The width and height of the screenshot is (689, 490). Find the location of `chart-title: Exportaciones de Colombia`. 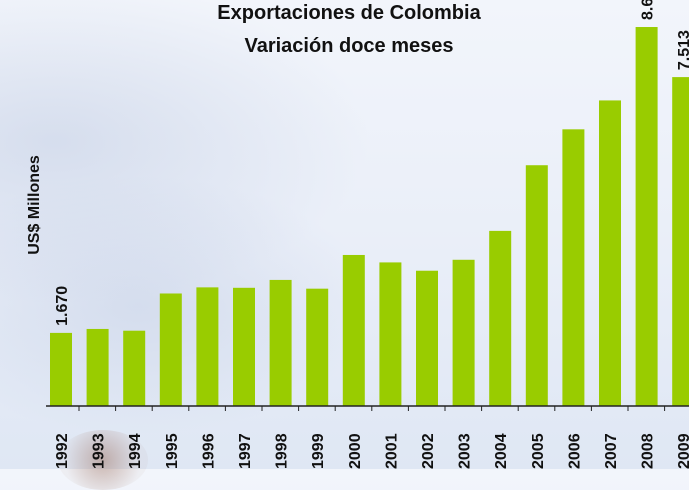

chart-title: Exportaciones de Colombia is located at coordinates (349, 13).